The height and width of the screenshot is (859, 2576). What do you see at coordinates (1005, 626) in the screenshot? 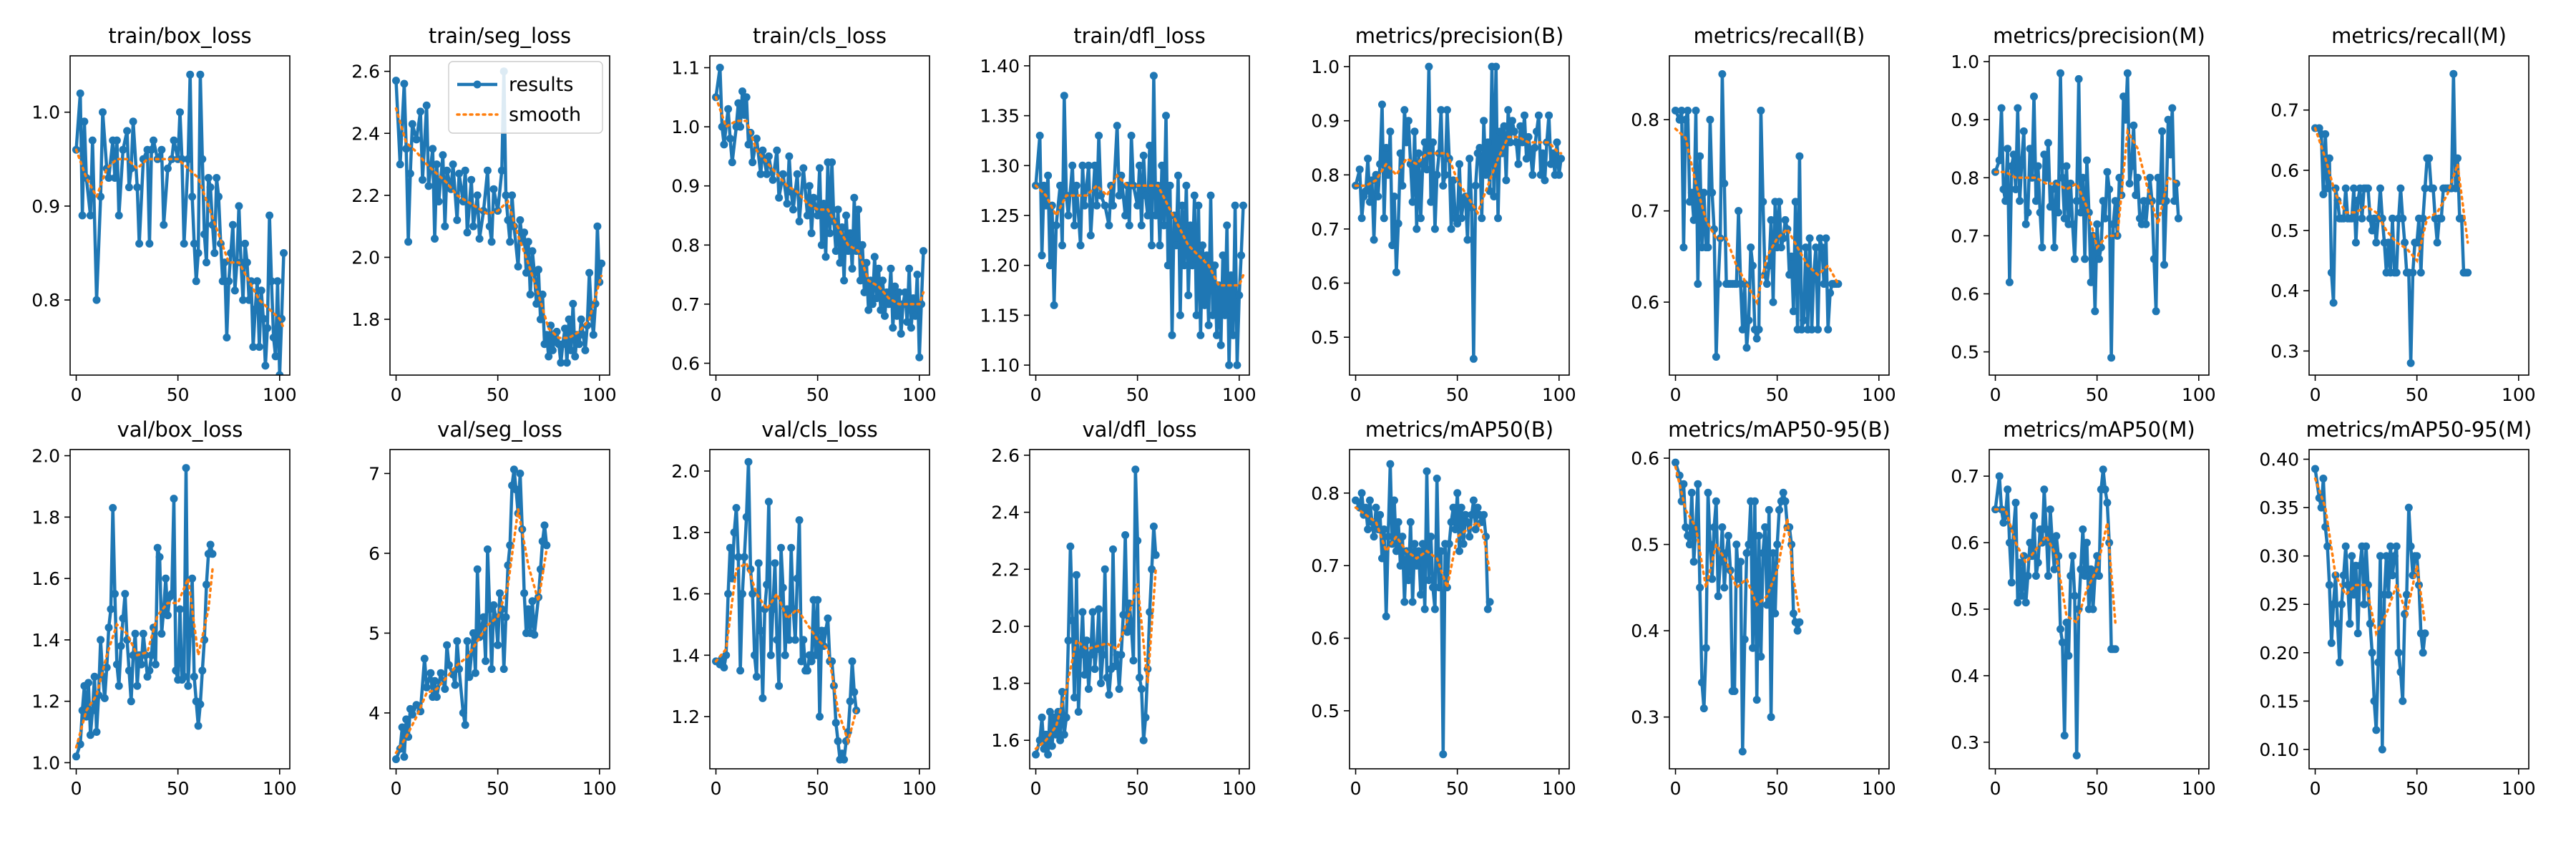
I see `y-tick-label: 2.0` at bounding box center [1005, 626].